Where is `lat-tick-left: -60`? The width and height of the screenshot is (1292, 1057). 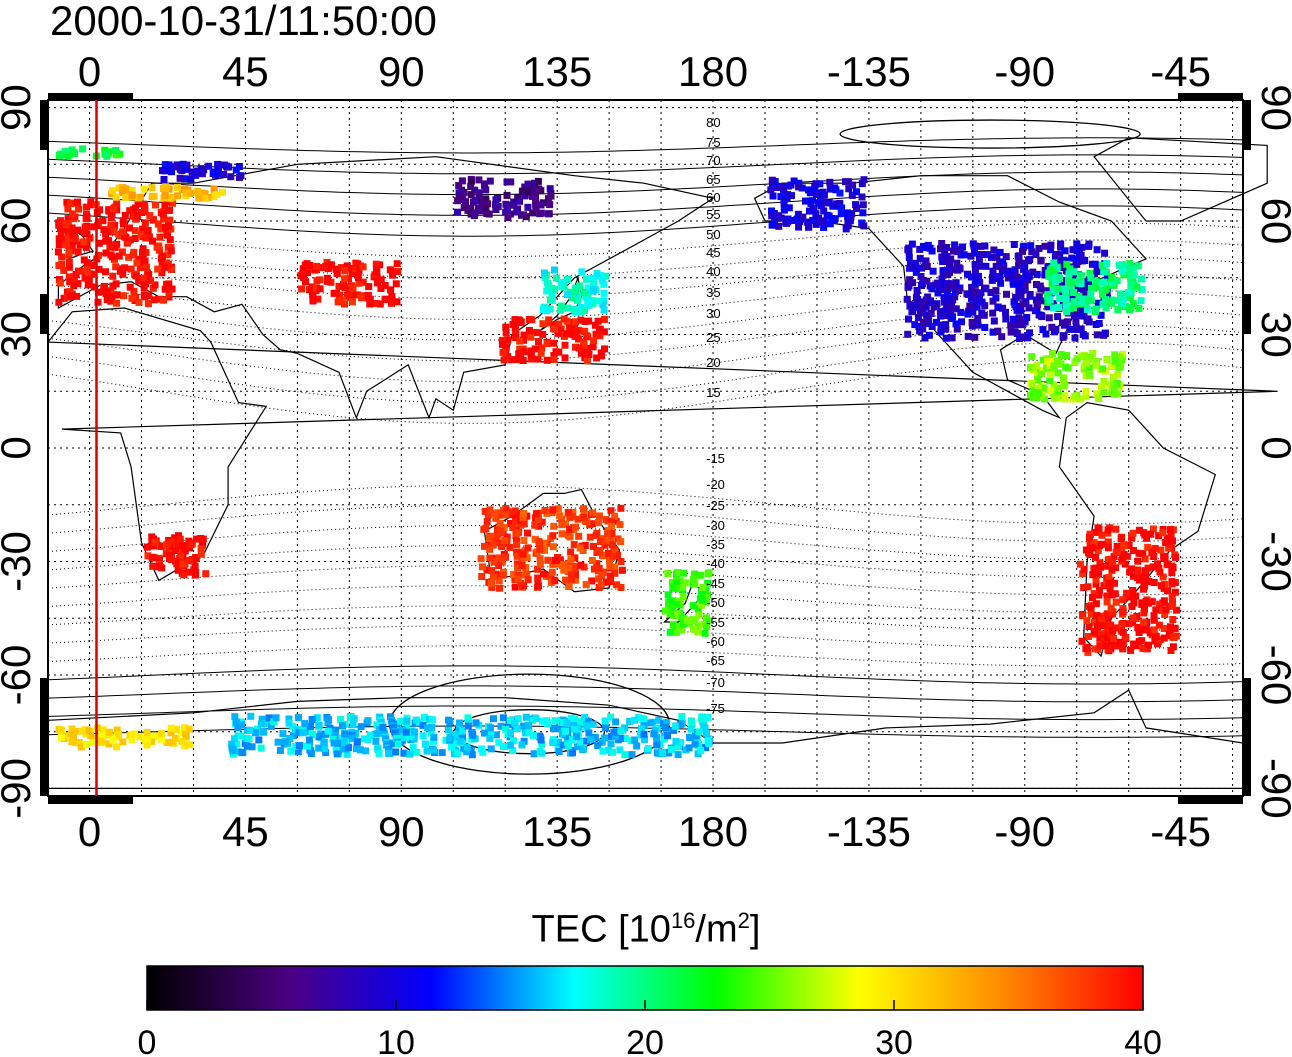 lat-tick-left: -60 is located at coordinates (19, 675).